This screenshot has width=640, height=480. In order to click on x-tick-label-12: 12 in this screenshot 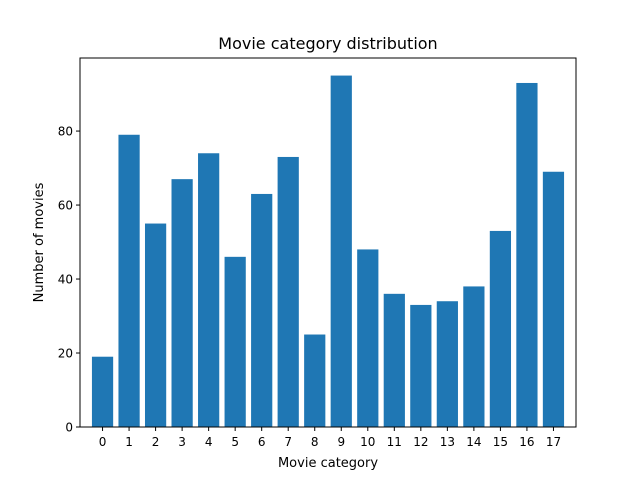, I will do `click(420, 442)`.